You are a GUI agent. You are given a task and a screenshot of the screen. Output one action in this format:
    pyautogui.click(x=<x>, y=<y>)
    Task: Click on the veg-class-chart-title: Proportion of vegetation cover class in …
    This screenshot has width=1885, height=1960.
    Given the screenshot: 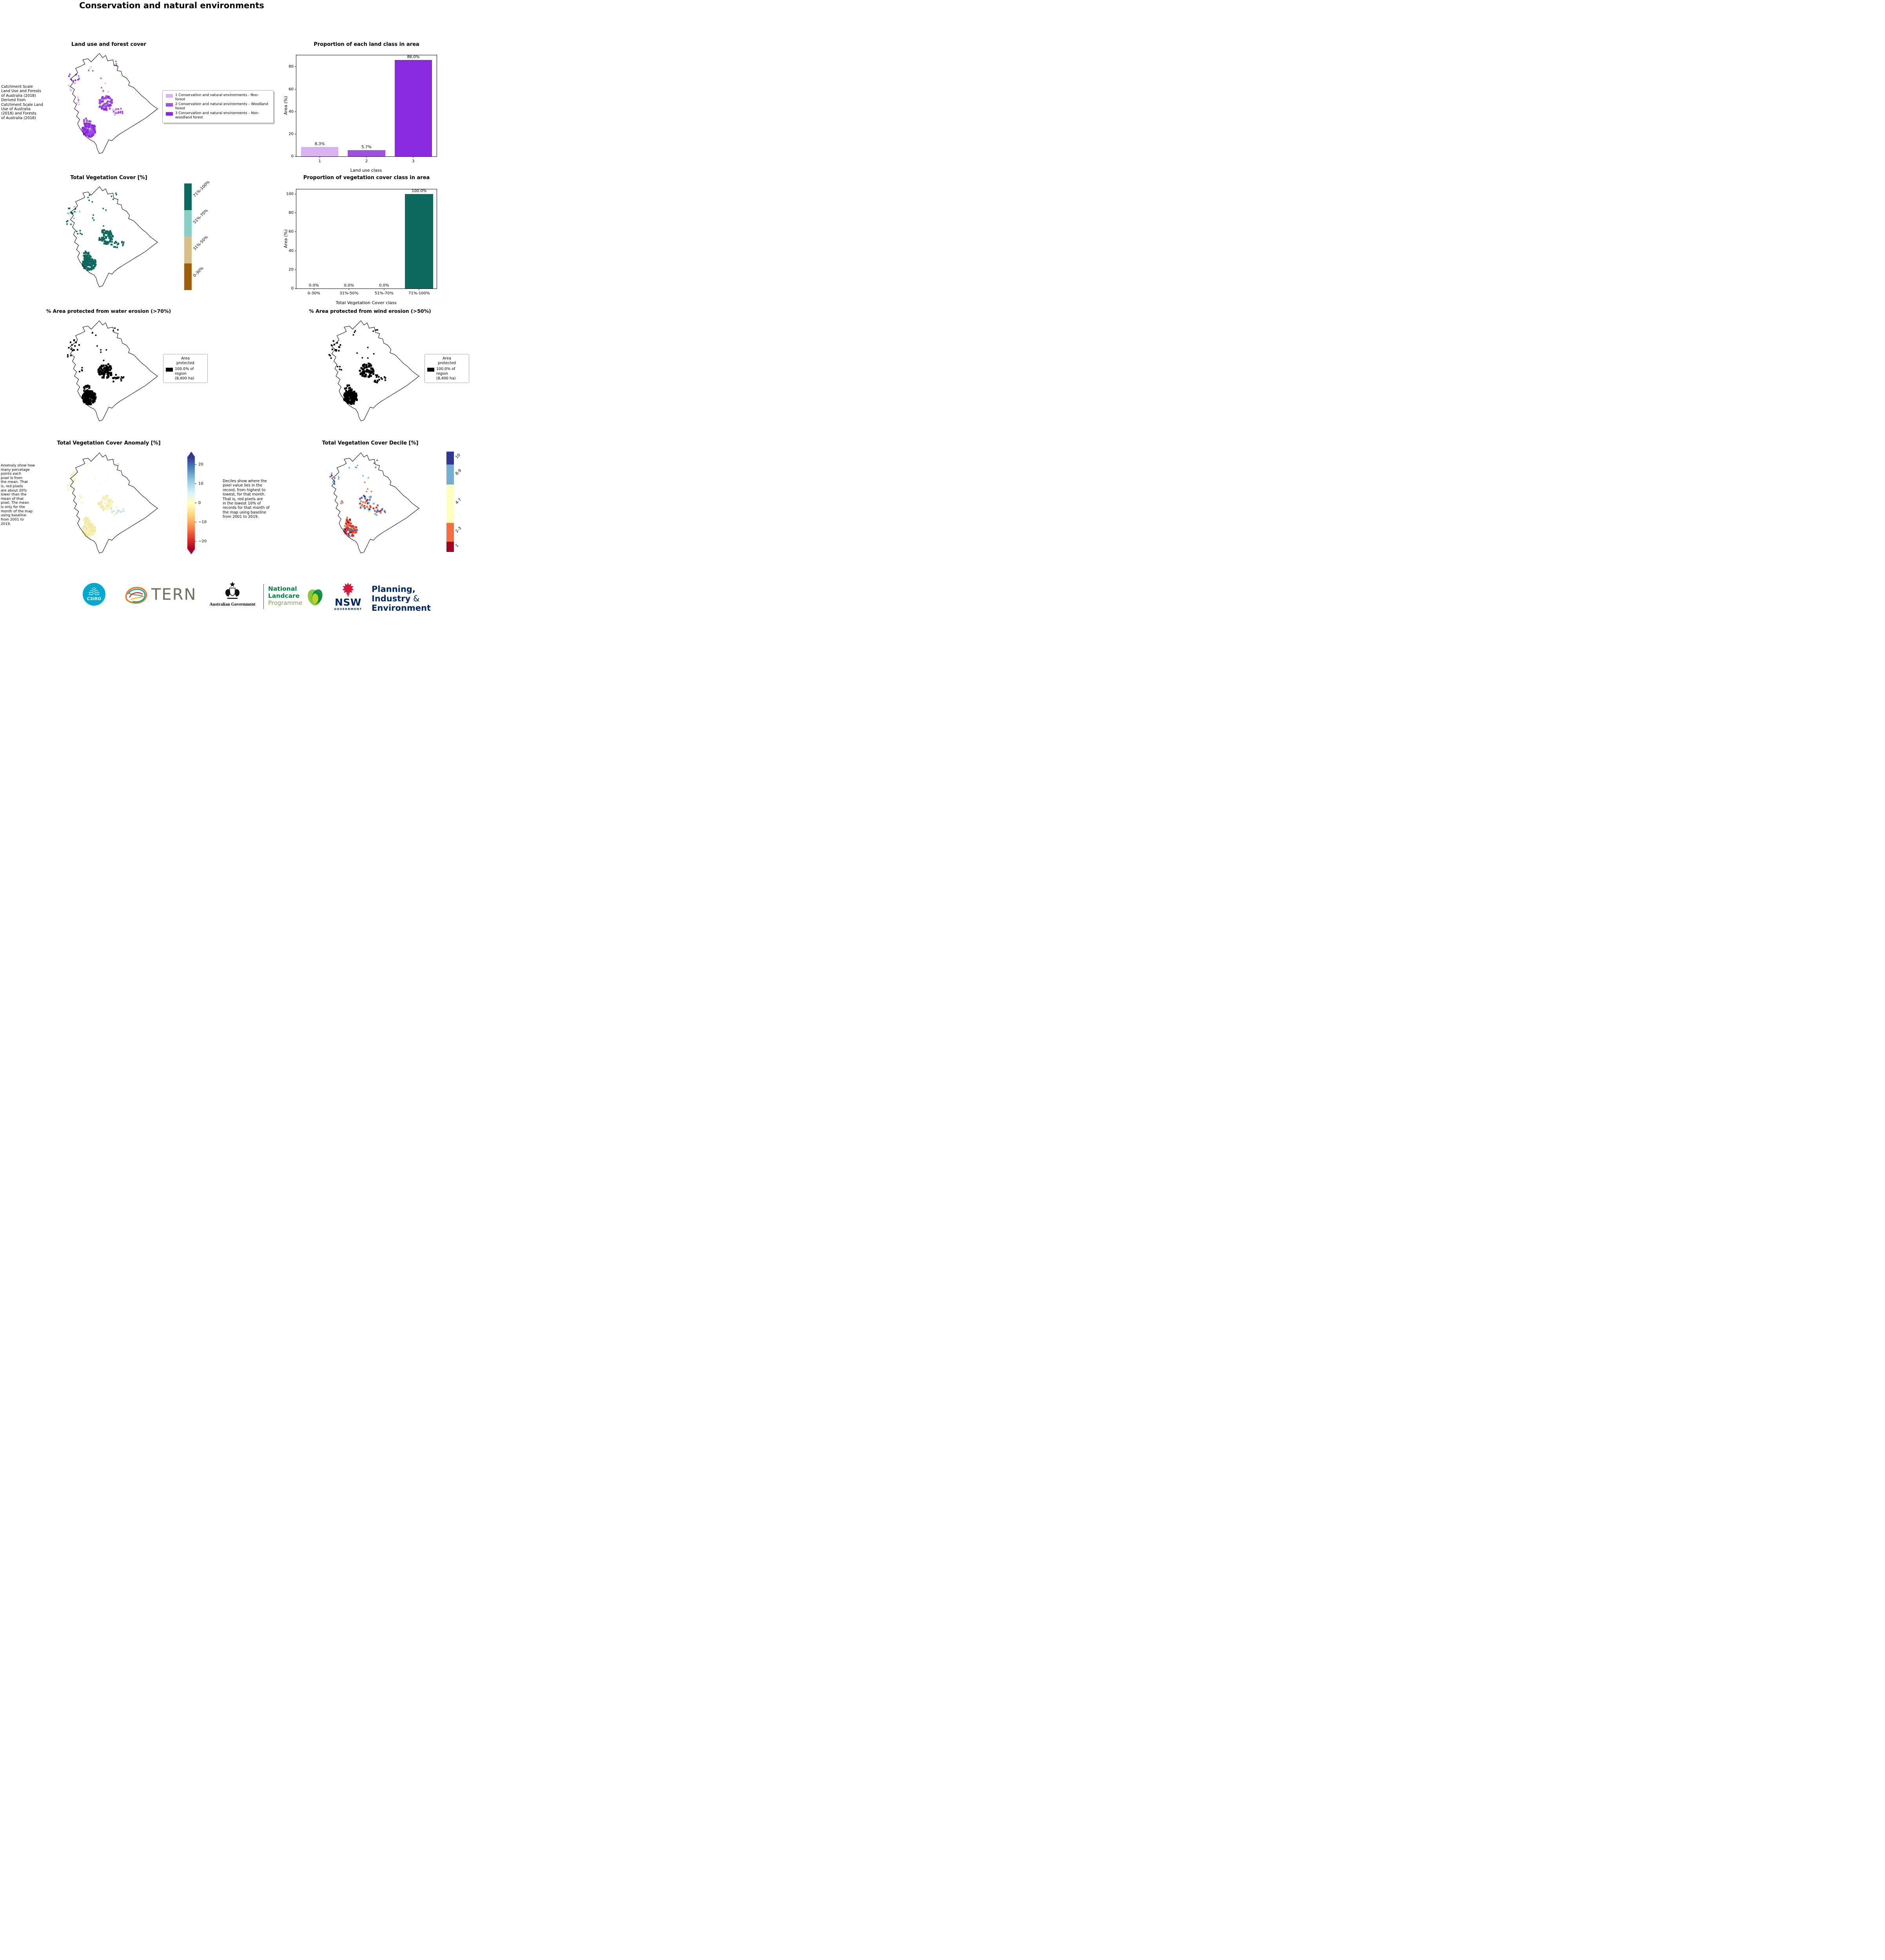 What is the action you would take?
    pyautogui.click(x=366, y=178)
    